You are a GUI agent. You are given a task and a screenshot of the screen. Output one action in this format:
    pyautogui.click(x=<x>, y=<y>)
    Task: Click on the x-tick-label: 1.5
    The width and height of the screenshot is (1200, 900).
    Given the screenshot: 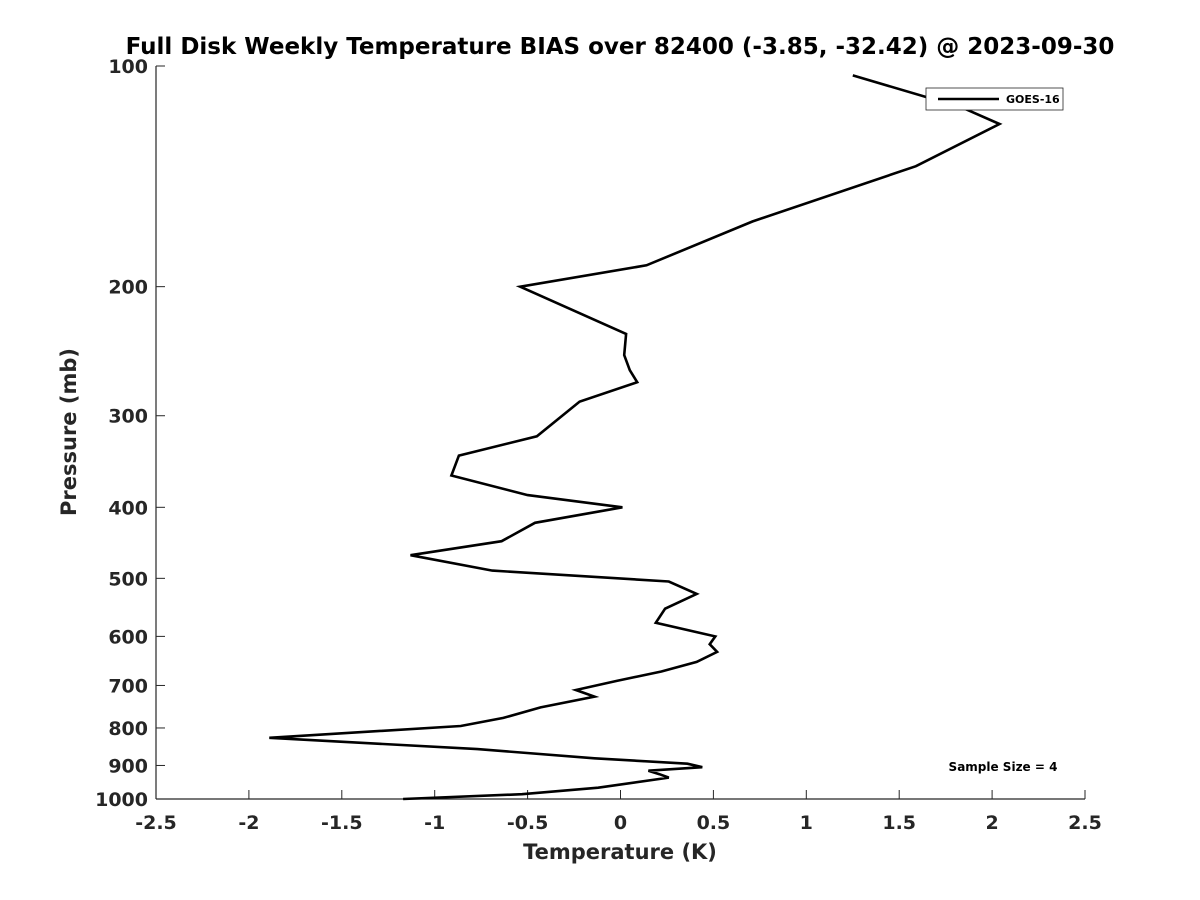 What is the action you would take?
    pyautogui.click(x=899, y=823)
    